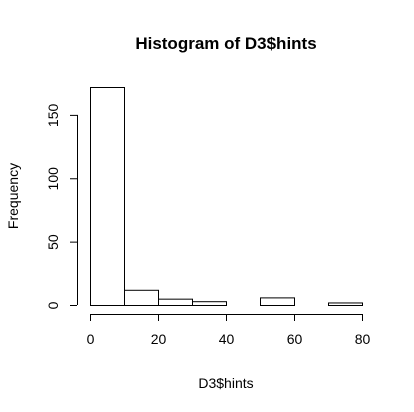 The width and height of the screenshot is (414, 412). What do you see at coordinates (91, 339) in the screenshot?
I see `x-tick-label-0: 0` at bounding box center [91, 339].